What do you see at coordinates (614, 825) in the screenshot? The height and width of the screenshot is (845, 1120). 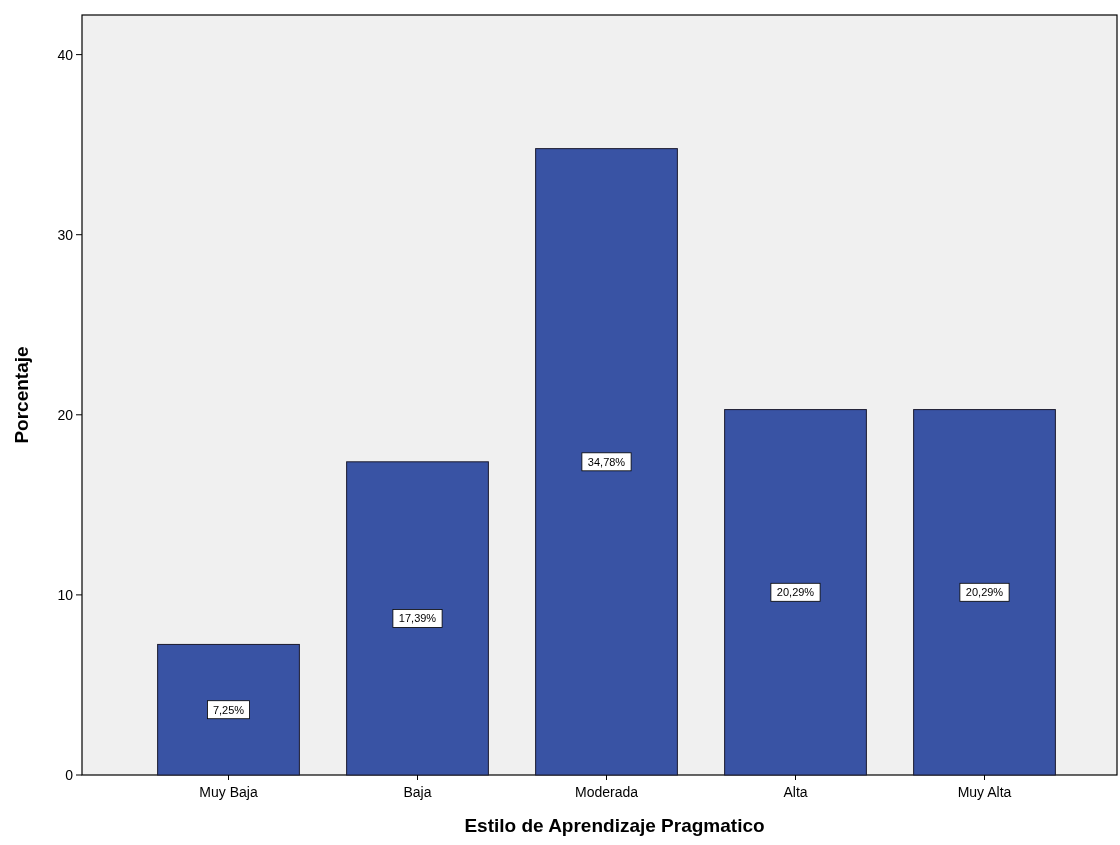 I see `x-axis-title: Estilo de Aprendizaje Pragmatico` at bounding box center [614, 825].